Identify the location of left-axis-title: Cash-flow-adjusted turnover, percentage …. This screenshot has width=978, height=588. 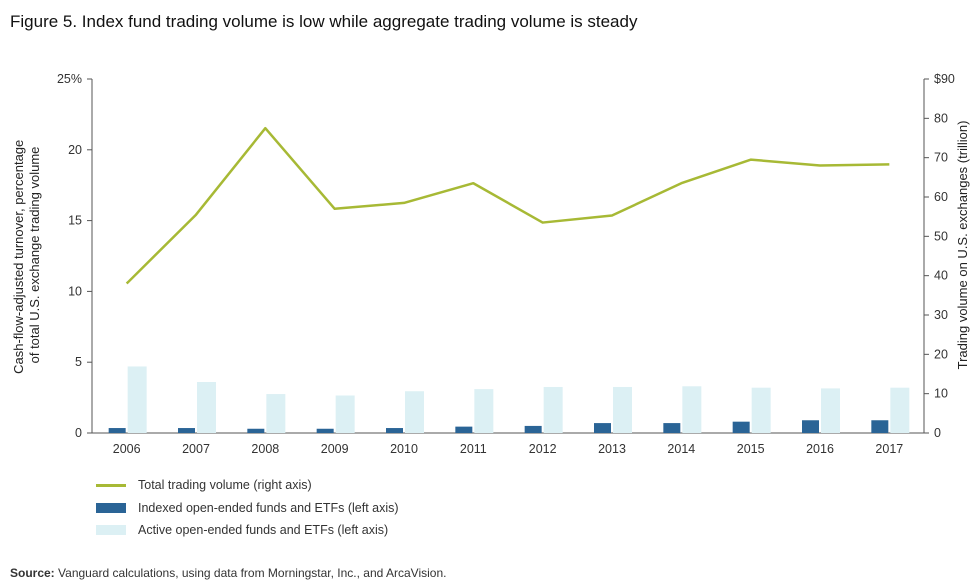
(26, 255).